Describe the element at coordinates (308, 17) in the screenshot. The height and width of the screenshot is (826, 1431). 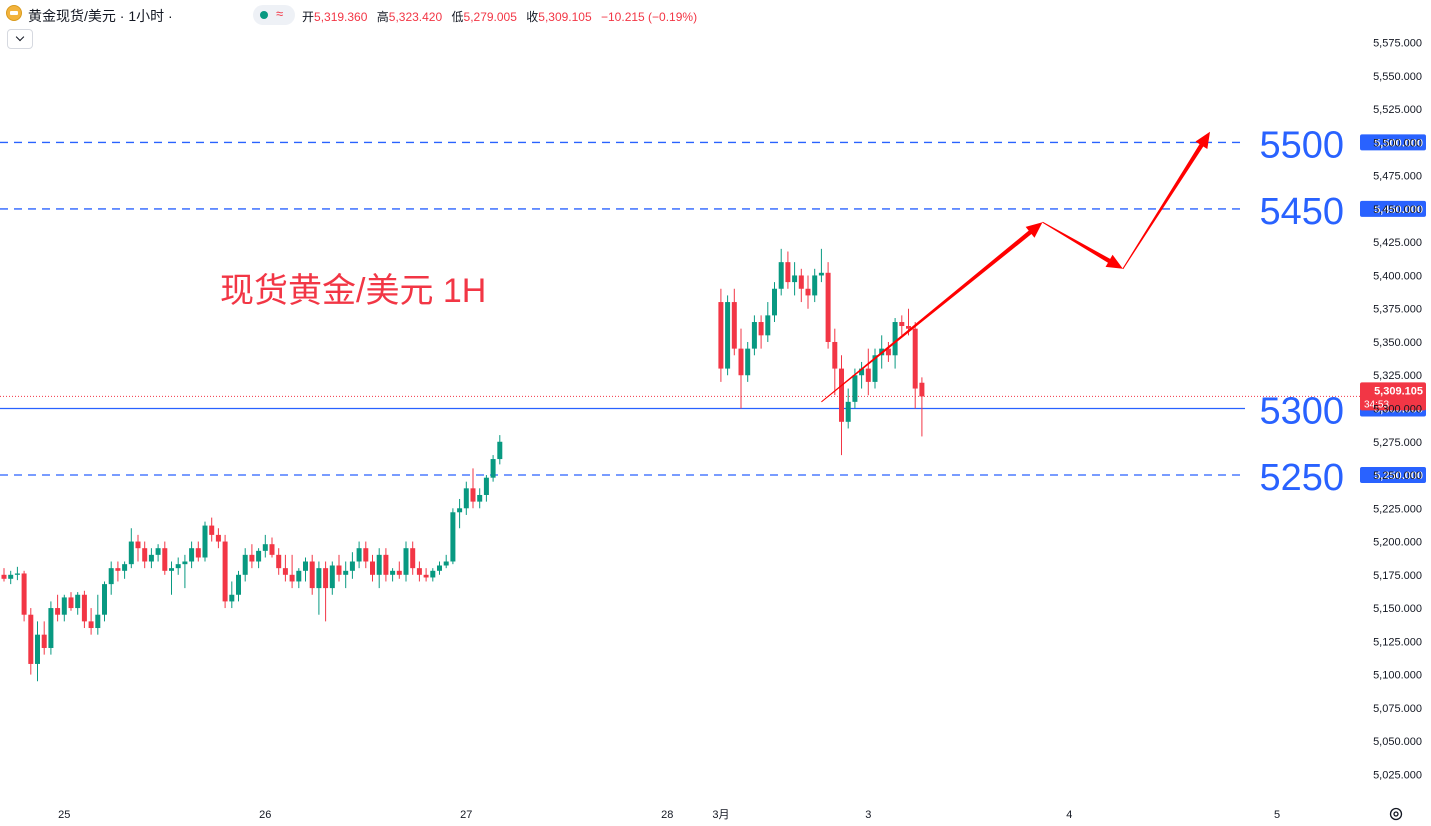
I see `open-label: 开` at that location.